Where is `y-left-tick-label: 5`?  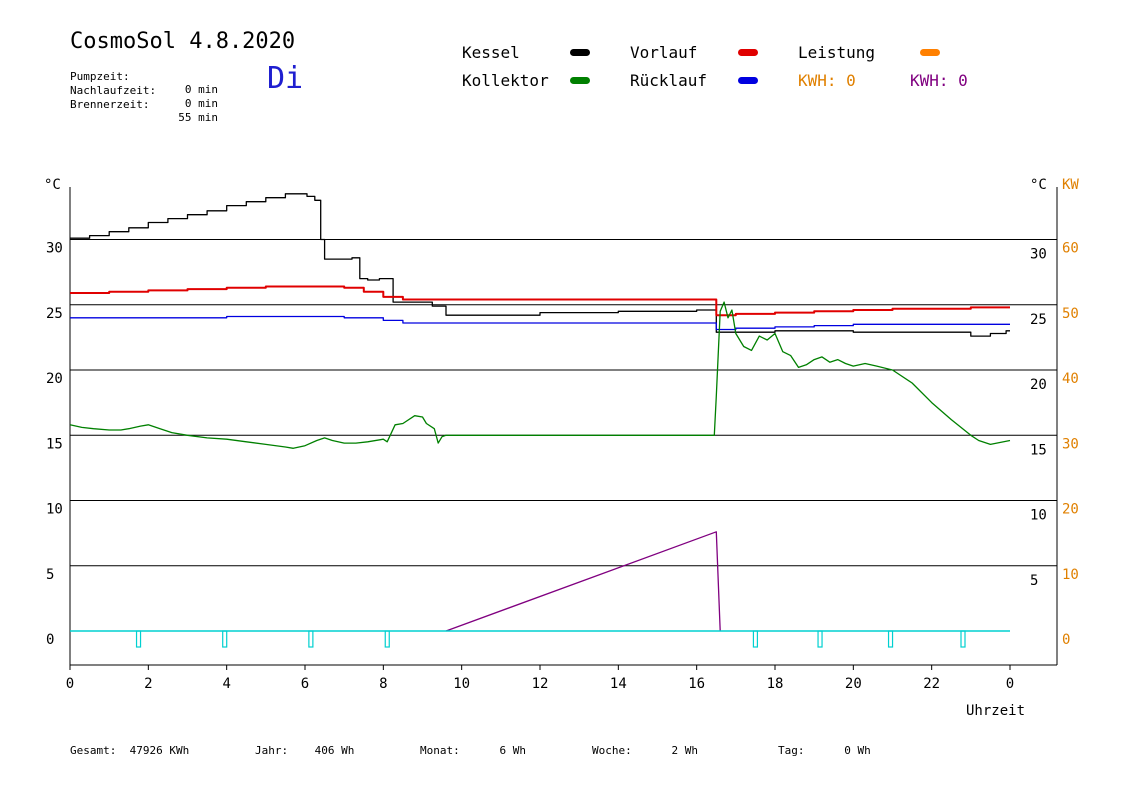 y-left-tick-label: 5 is located at coordinates (50, 575).